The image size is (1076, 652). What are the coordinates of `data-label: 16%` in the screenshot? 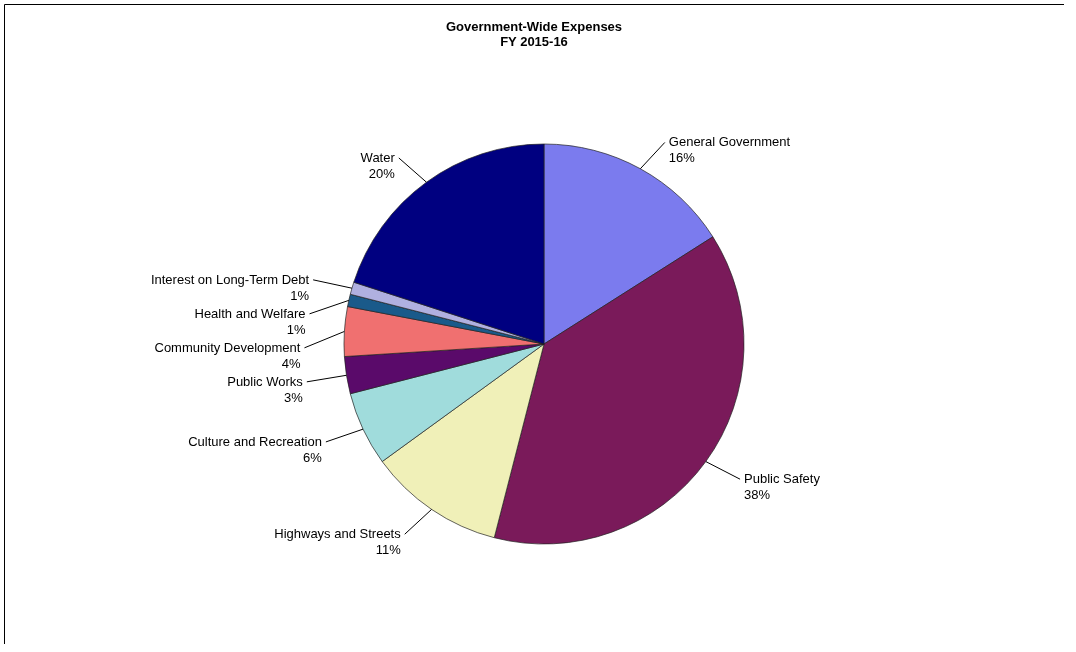 It's located at (682, 158).